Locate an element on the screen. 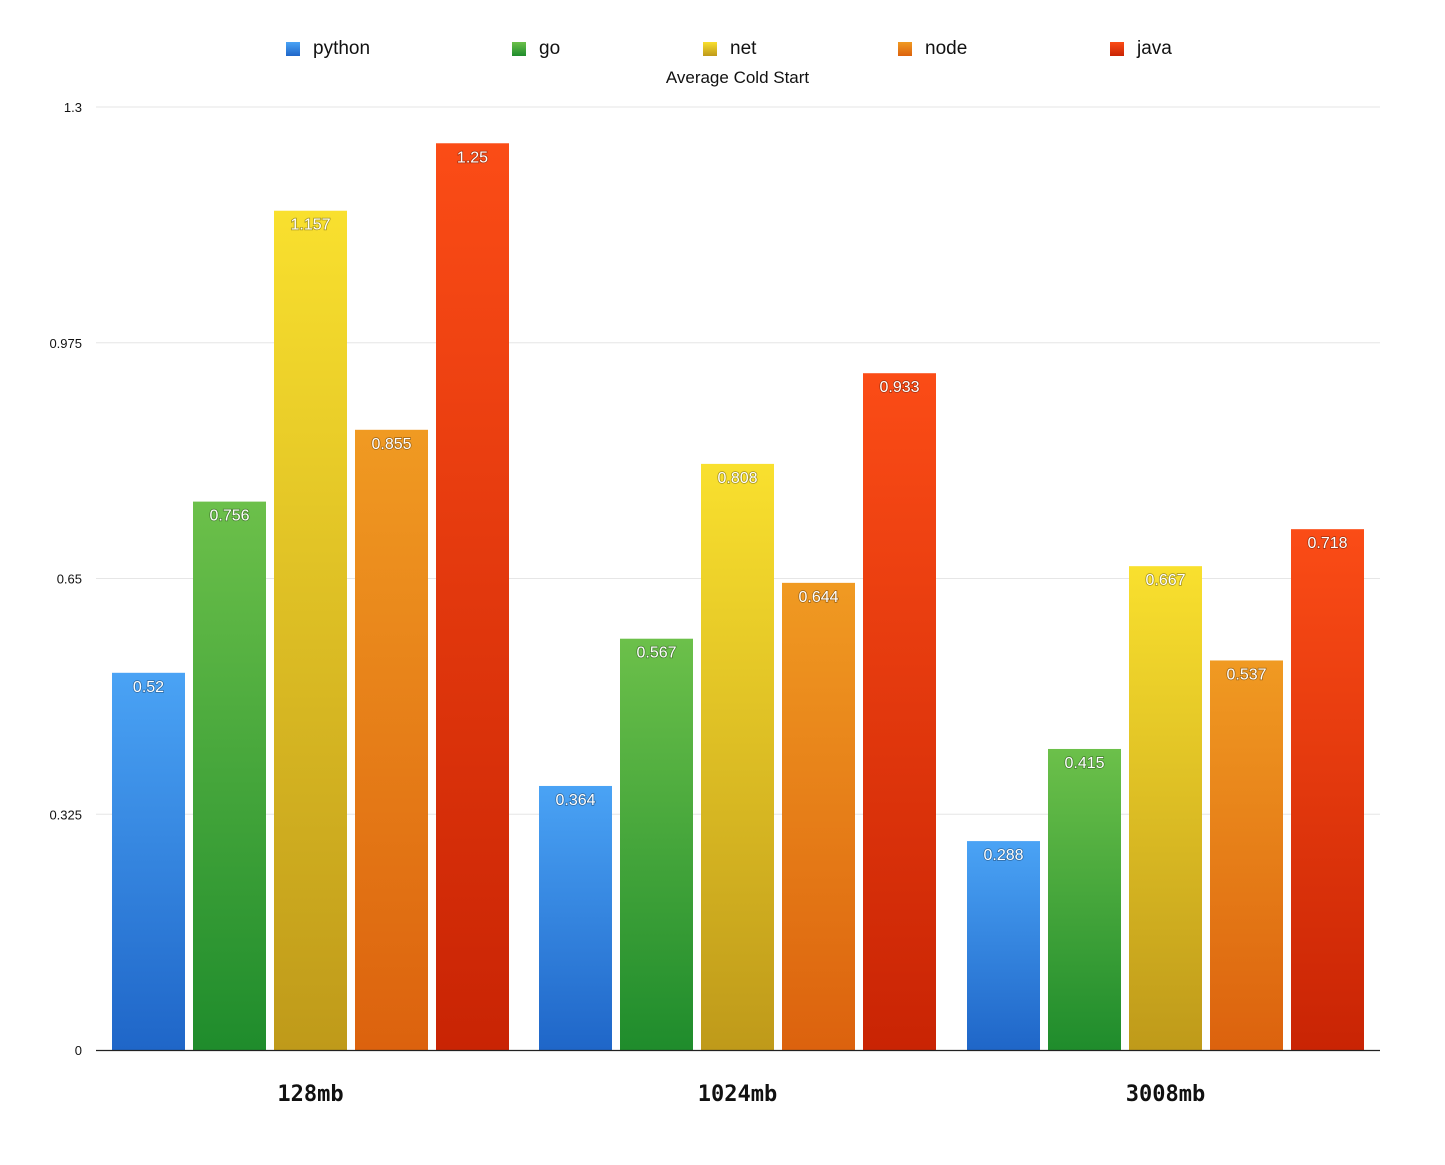  bar-value-label: 0.855 is located at coordinates (391, 444).